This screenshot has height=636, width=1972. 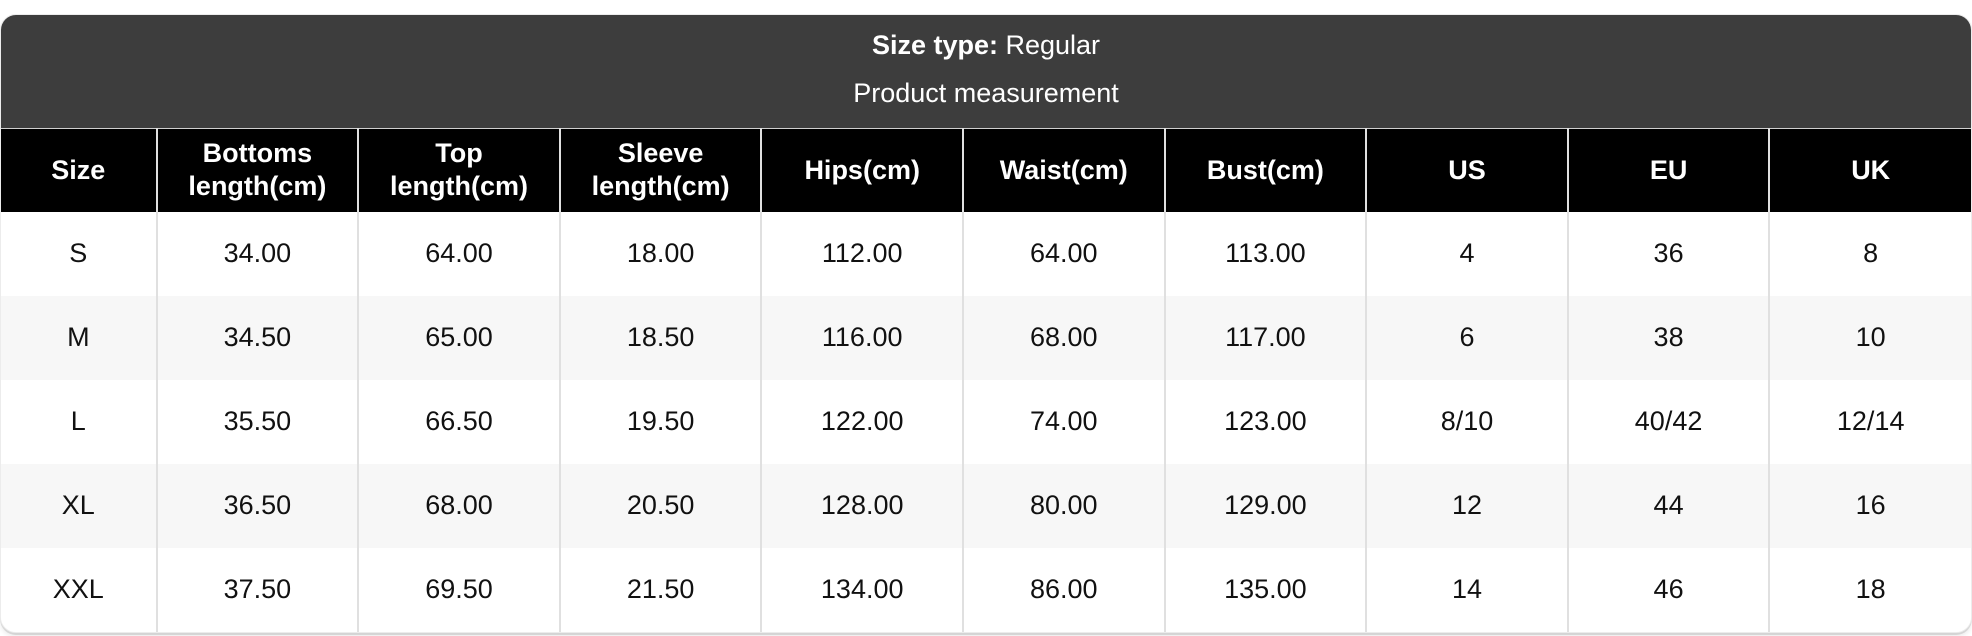 What do you see at coordinates (1467, 421) in the screenshot?
I see `measurement-cell: 8/10` at bounding box center [1467, 421].